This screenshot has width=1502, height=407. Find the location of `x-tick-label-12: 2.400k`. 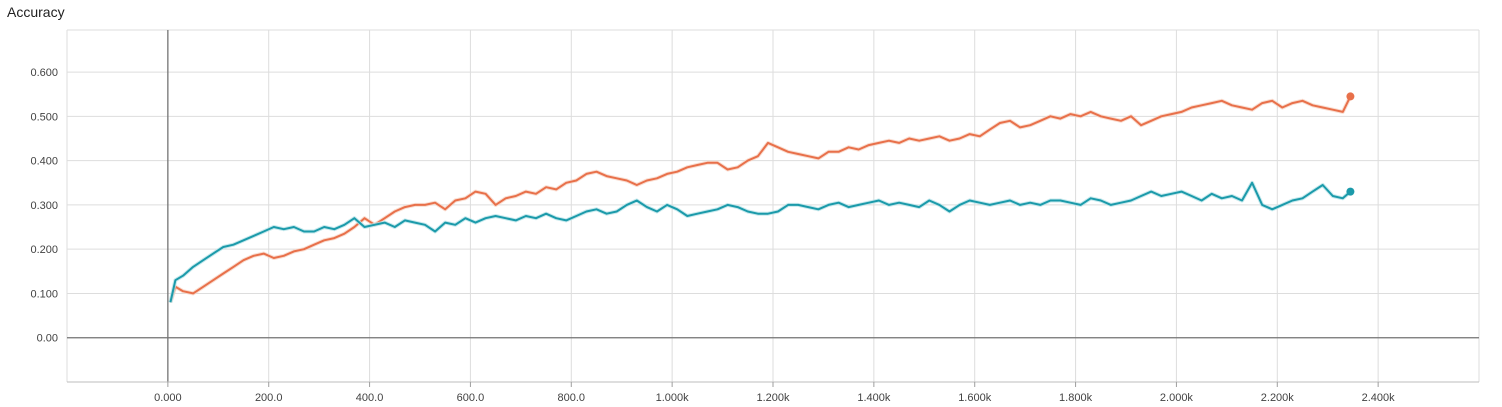

x-tick-label-12: 2.400k is located at coordinates (1379, 398).